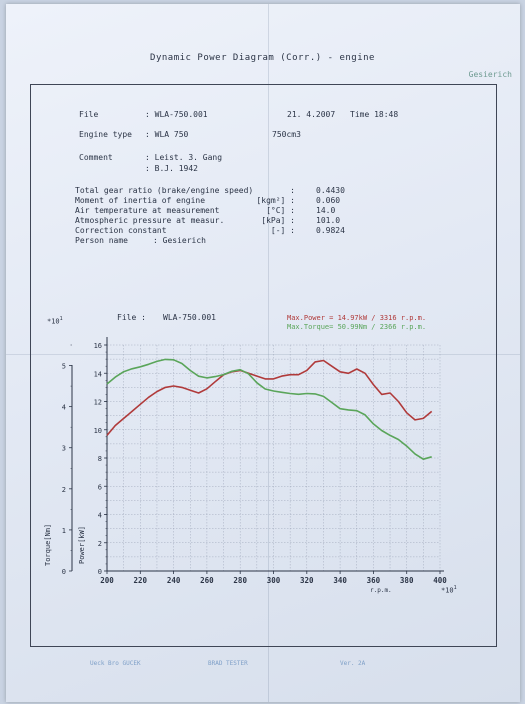  What do you see at coordinates (184, 157) in the screenshot?
I see `comment-line-1: : Leist. 3. Gang` at bounding box center [184, 157].